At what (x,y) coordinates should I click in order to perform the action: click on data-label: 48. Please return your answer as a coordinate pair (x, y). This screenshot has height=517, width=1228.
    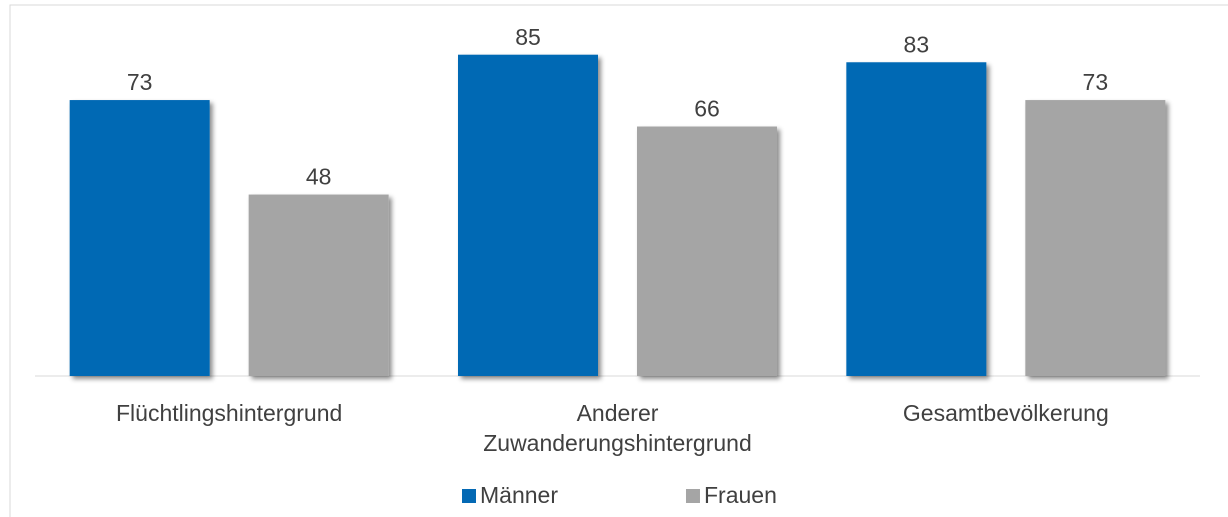
    Looking at the image, I should click on (319, 177).